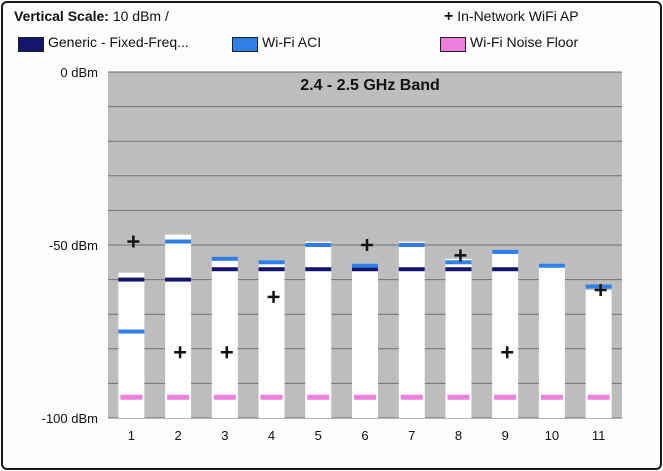 The image size is (663, 471). Describe the element at coordinates (364, 435) in the screenshot. I see `x-tick-label: 6` at that location.